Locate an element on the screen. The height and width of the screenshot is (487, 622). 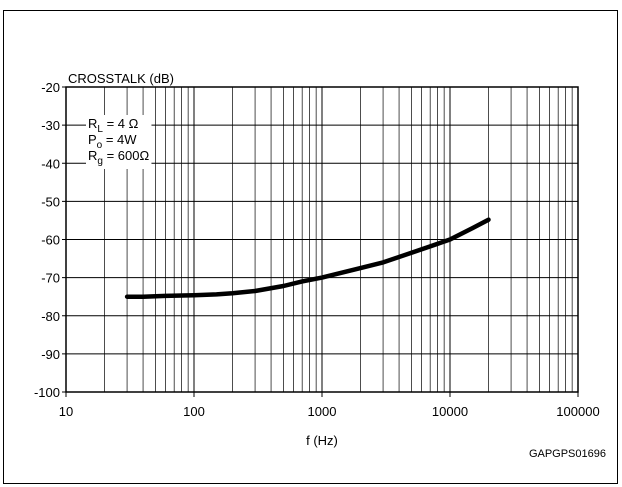
conditions-box is located at coordinates (119, 142).